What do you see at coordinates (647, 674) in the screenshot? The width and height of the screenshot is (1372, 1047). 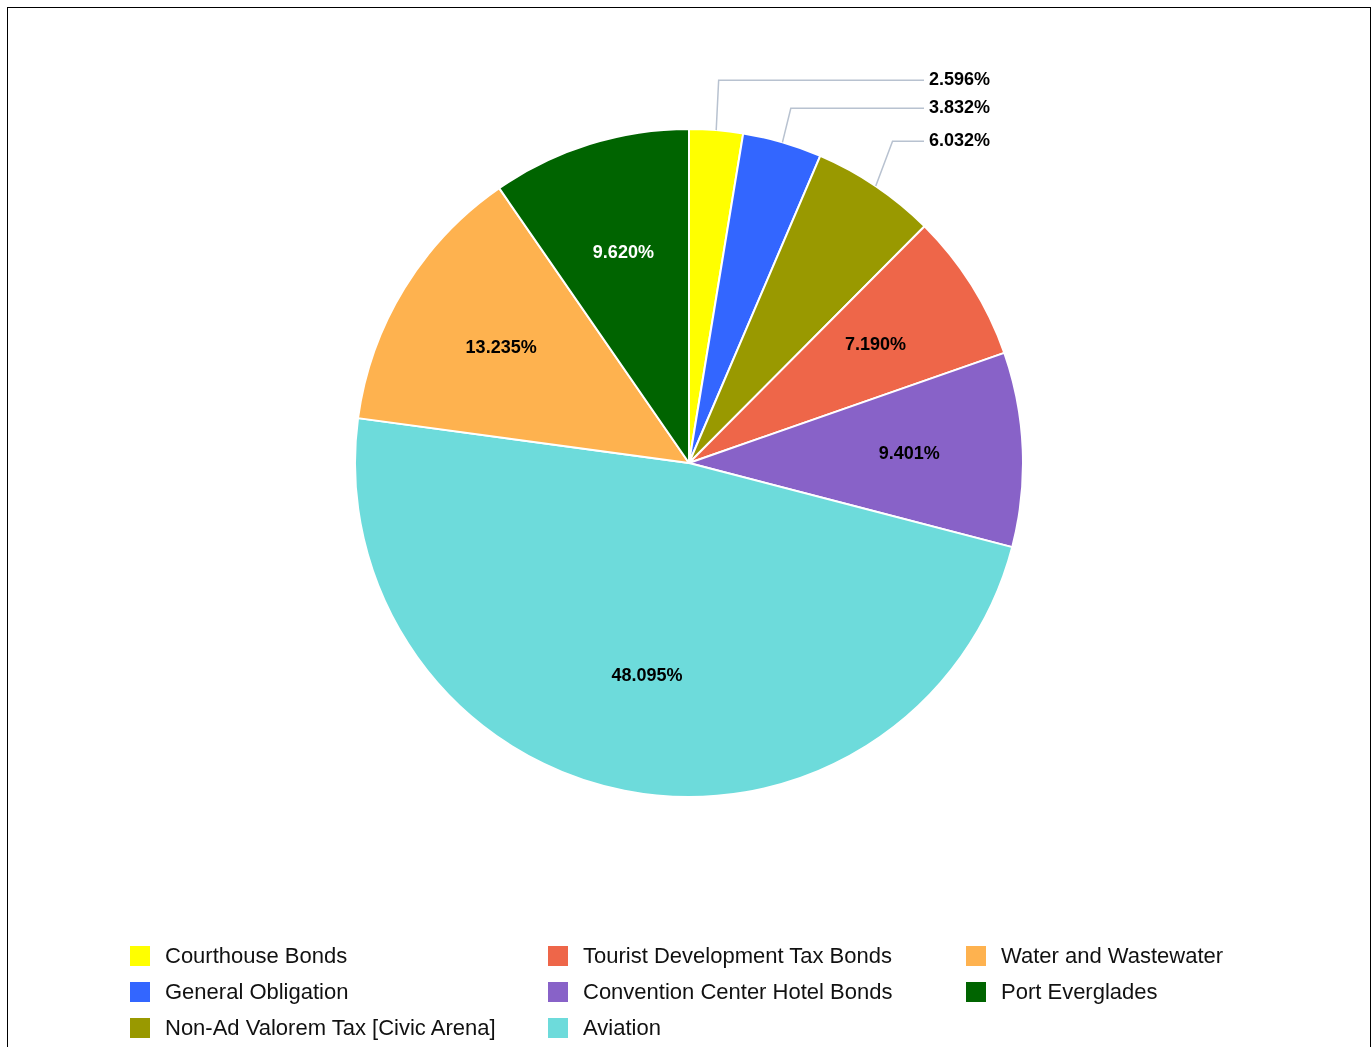 I see `data-label: 48.095%` at bounding box center [647, 674].